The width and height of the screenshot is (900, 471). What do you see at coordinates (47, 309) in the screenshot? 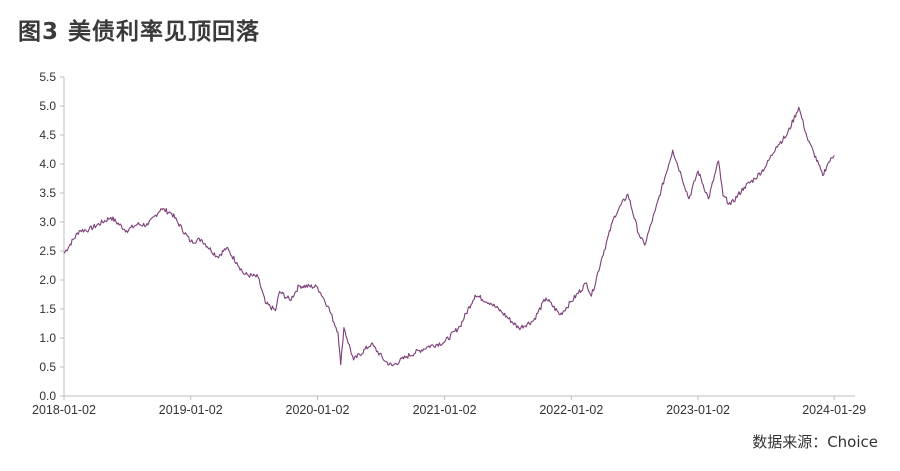
I see `y-tick-label: 1.5` at bounding box center [47, 309].